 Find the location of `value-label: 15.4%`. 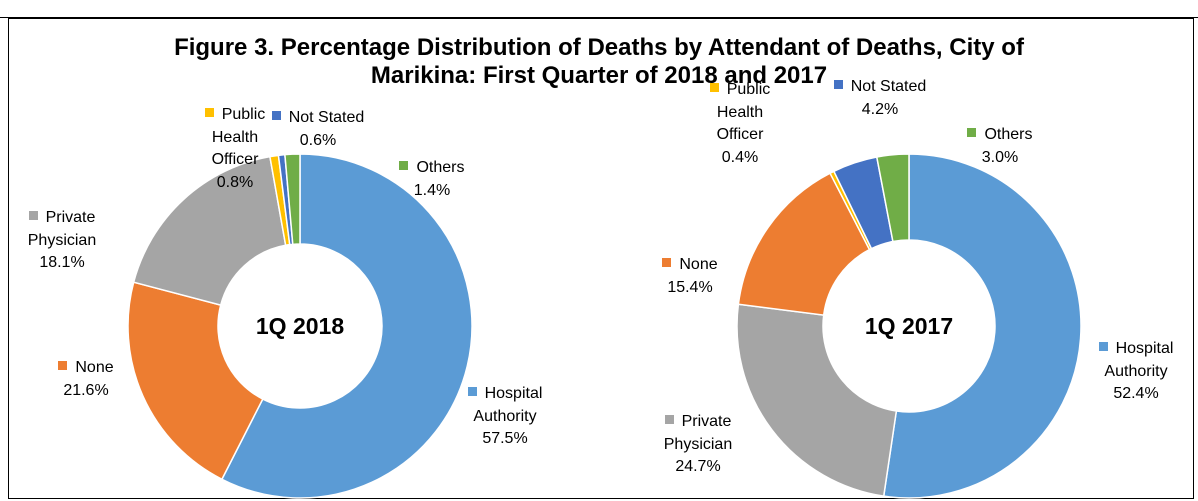

value-label: 15.4% is located at coordinates (690, 287).